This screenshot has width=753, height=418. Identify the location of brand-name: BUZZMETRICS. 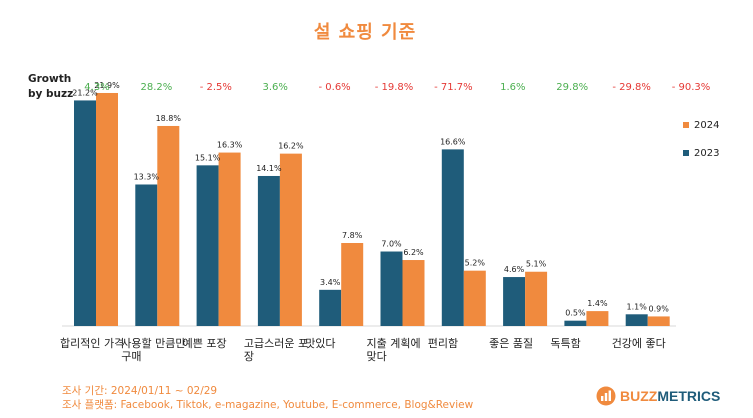
(670, 396).